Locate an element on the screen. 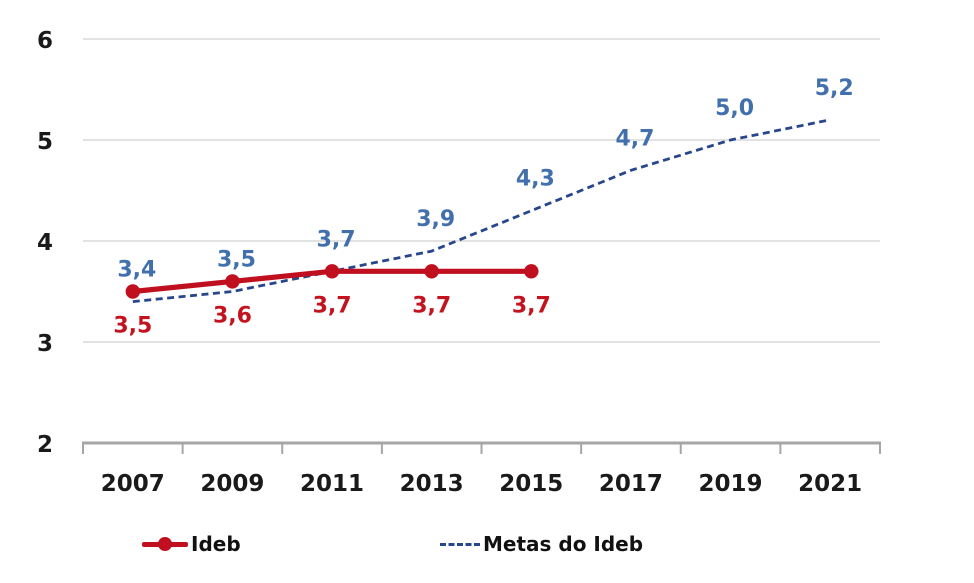 This screenshot has height=583, width=974. data-label-metas-do-ideb: 5,2 is located at coordinates (834, 88).